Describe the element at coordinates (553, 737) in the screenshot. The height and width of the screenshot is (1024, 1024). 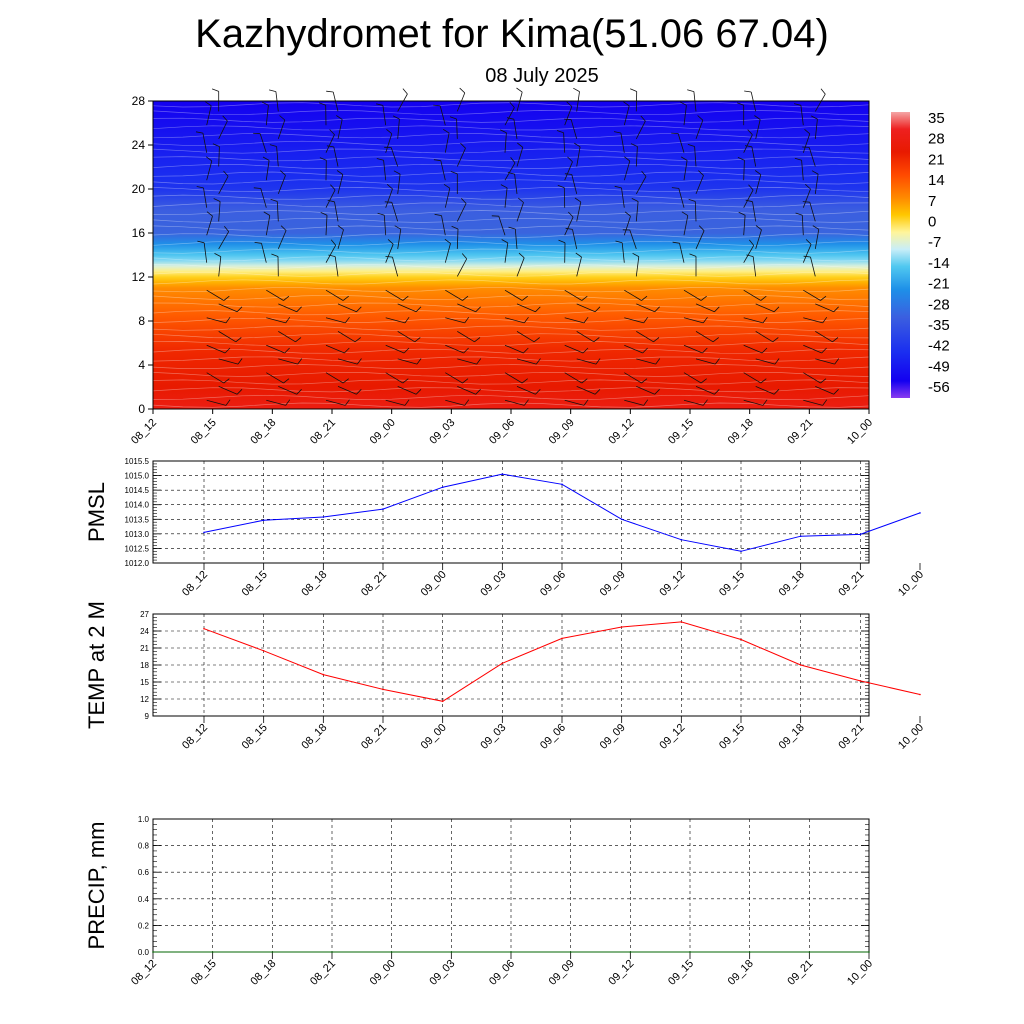
I see `x-tick-label: 09_06` at that location.